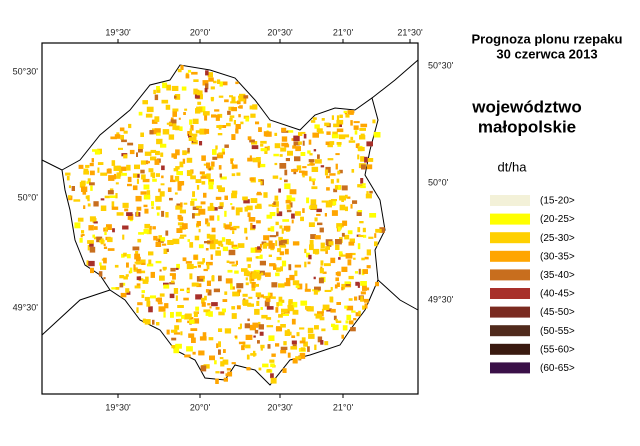  I want to click on region-name: województwo, so click(526, 106).